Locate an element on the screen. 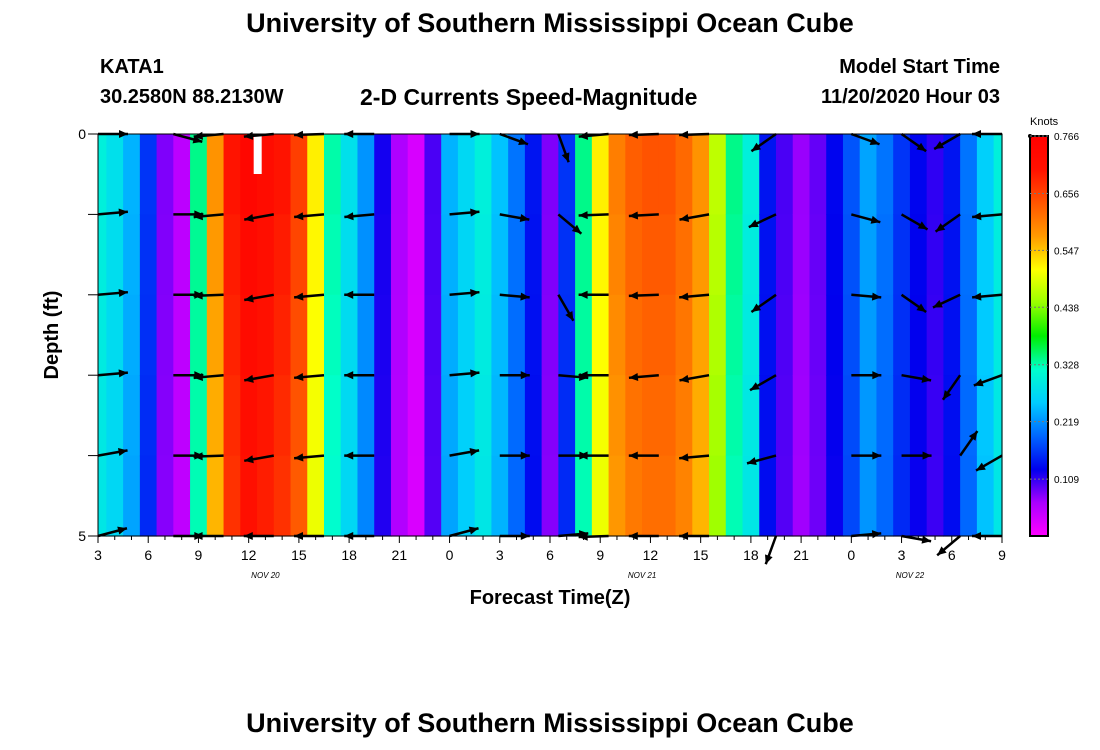 The width and height of the screenshot is (1100, 750). x-tick-label: 3 is located at coordinates (98, 555).